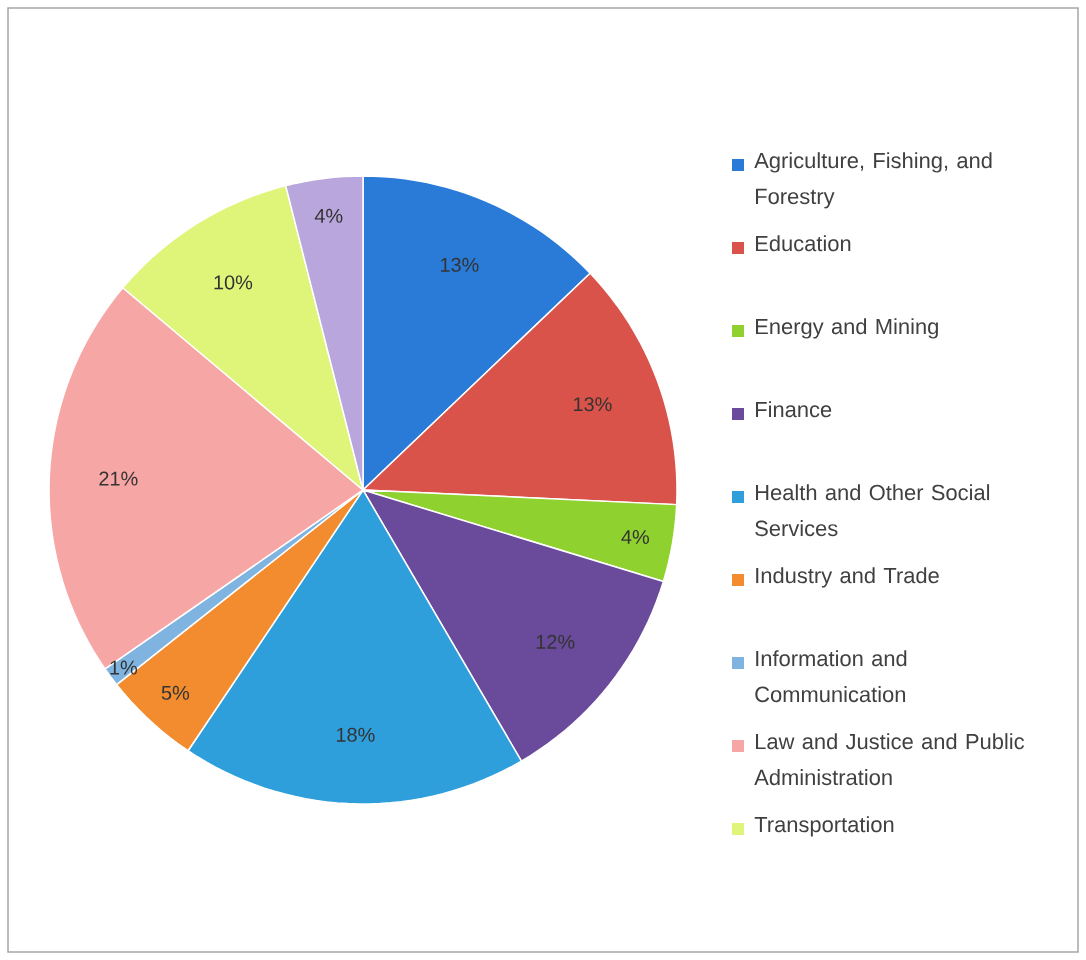 This screenshot has height=960, width=1086. What do you see at coordinates (803, 243) in the screenshot?
I see `legend-label: Education` at bounding box center [803, 243].